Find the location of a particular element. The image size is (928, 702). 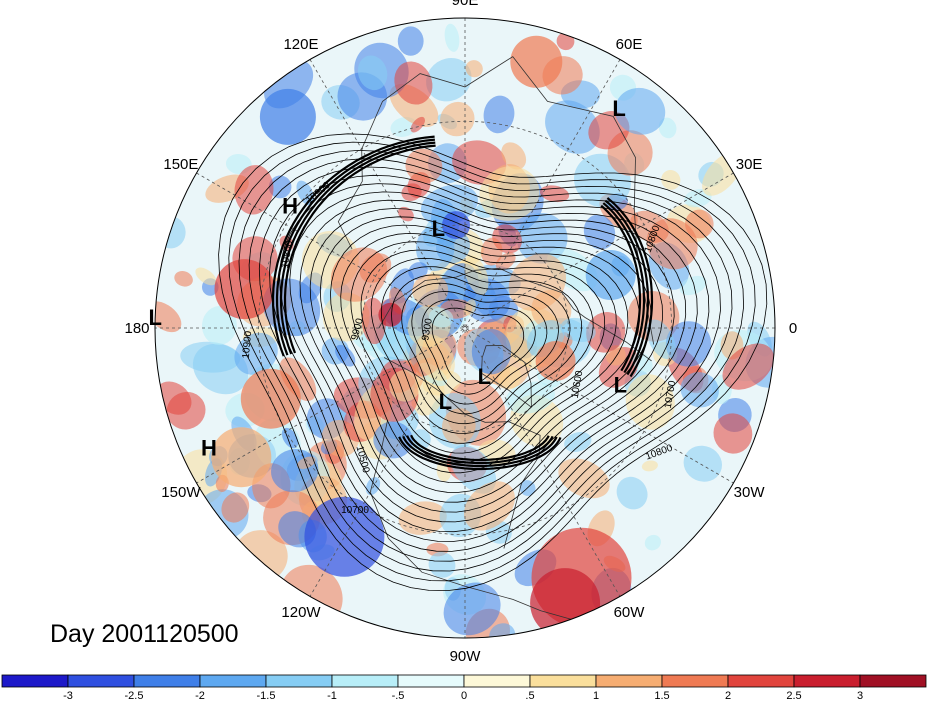

longitude-label: 150W is located at coordinates (181, 492).